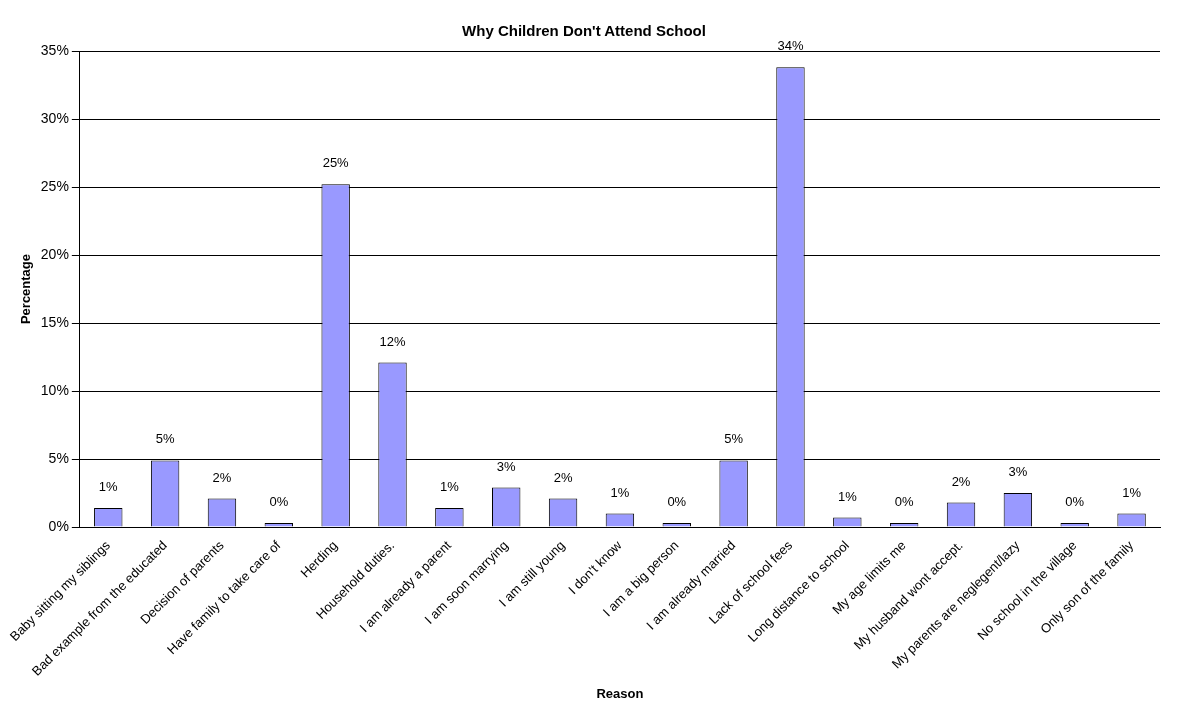 The image size is (1188, 714). I want to click on y-tick-label: 10%, so click(54, 389).